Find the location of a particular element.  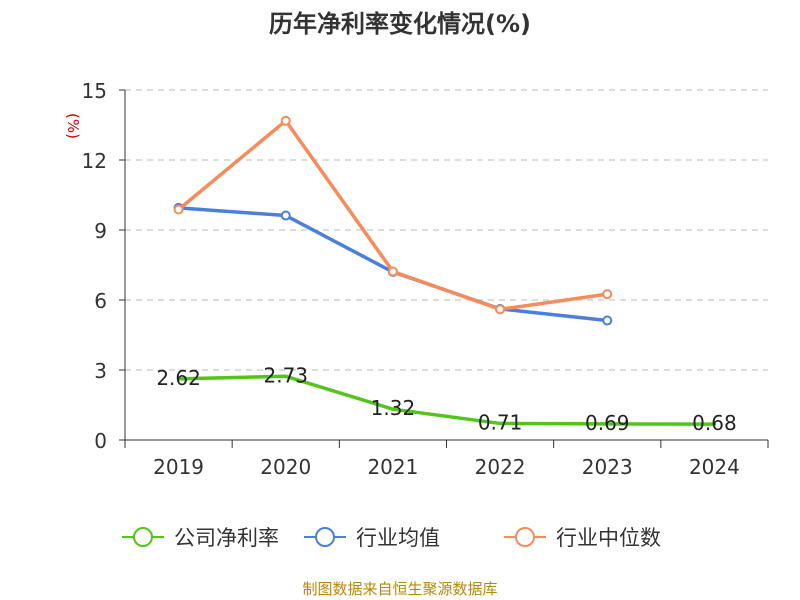

x-axis-ticks: 2019 2020 2021 2022 2023 2024 is located at coordinates (446, 459).